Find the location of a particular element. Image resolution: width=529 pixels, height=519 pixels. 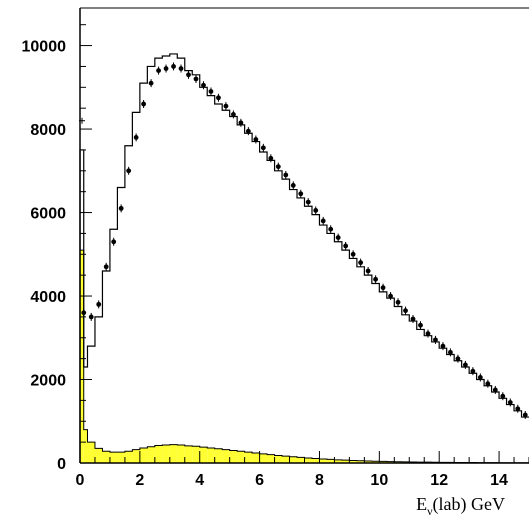

x-tick-label: 6 is located at coordinates (259, 480).